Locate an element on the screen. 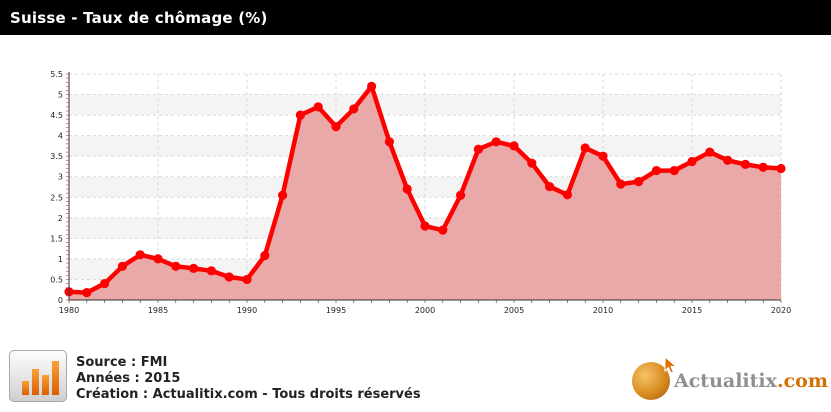 This screenshot has width=831, height=412. y-tick-label: 4 is located at coordinates (60, 136).